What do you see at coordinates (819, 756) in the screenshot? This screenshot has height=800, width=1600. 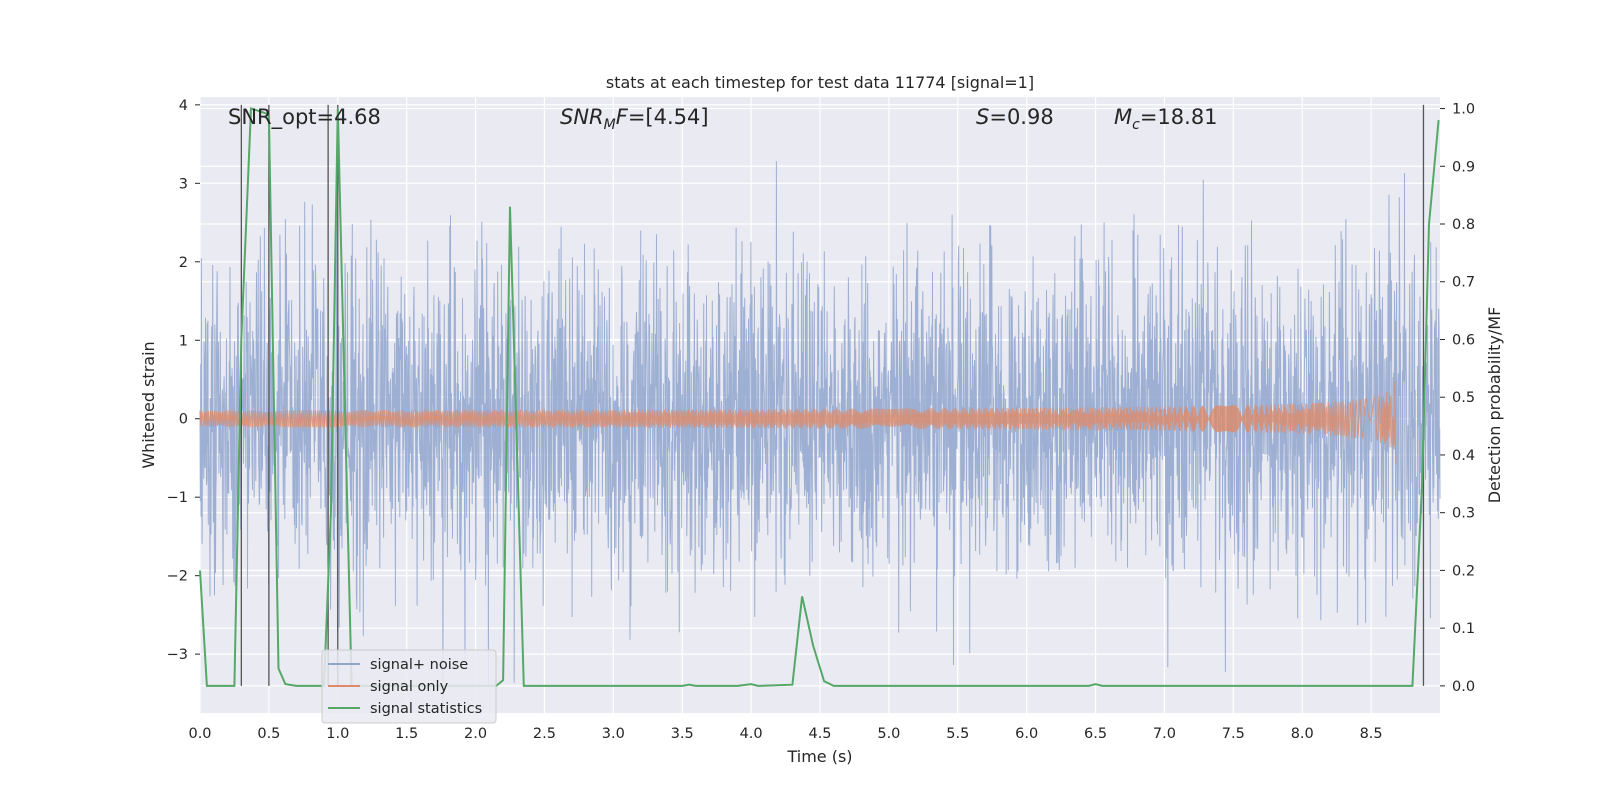 I see `x-axis-label: Time (s)` at bounding box center [819, 756].